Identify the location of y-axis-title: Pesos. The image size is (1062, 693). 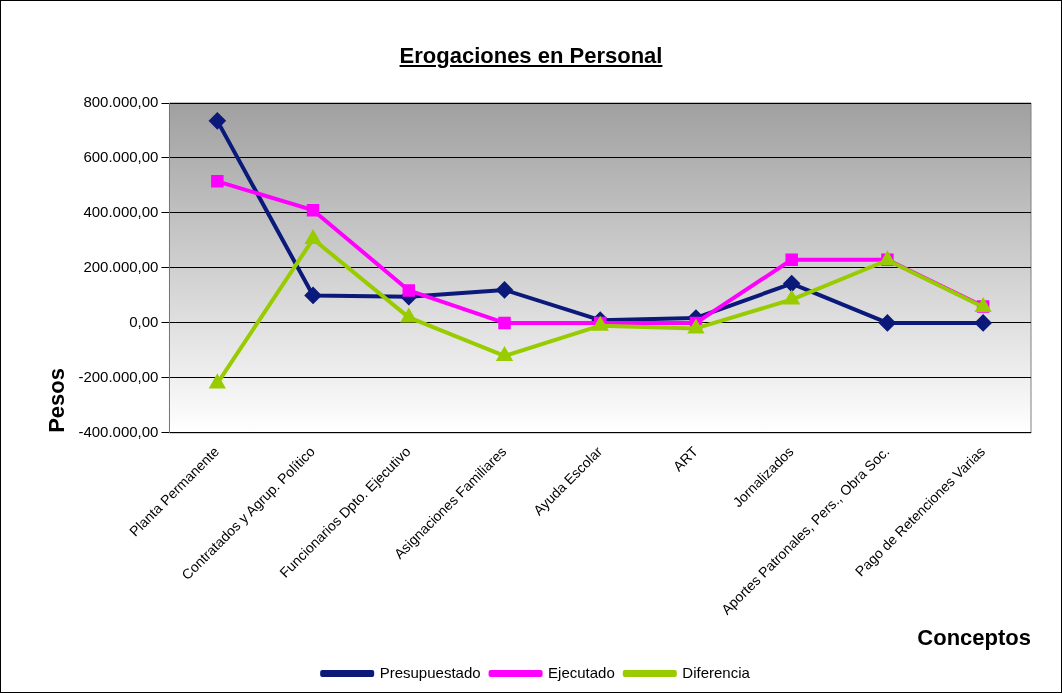
(57, 400).